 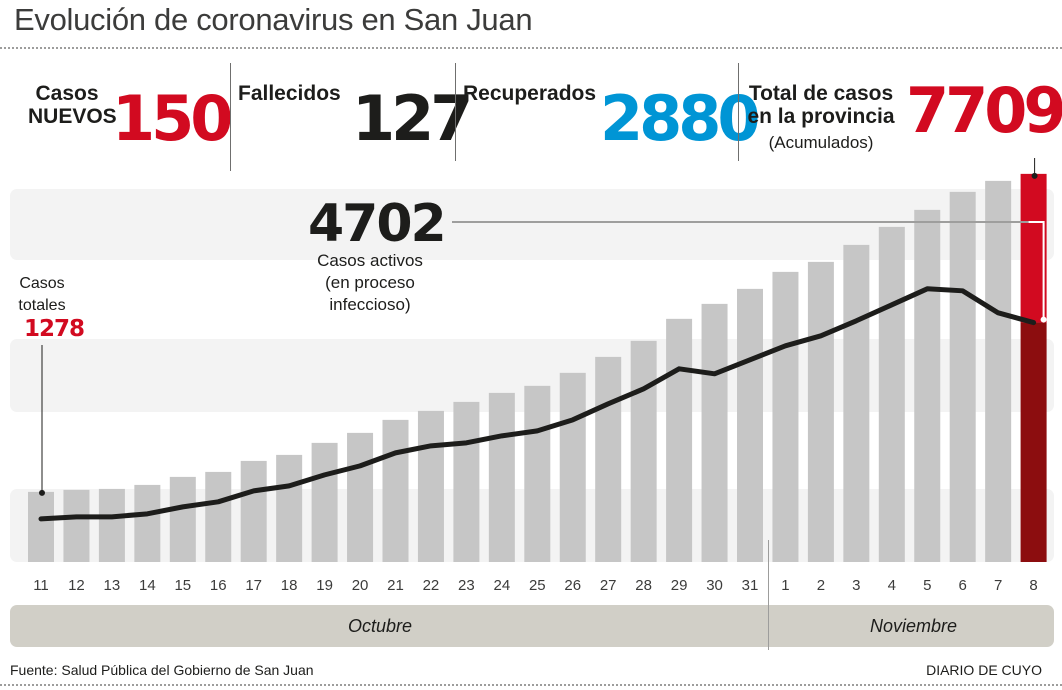 What do you see at coordinates (412, 118) in the screenshot?
I see `fallecidos-value: 127` at bounding box center [412, 118].